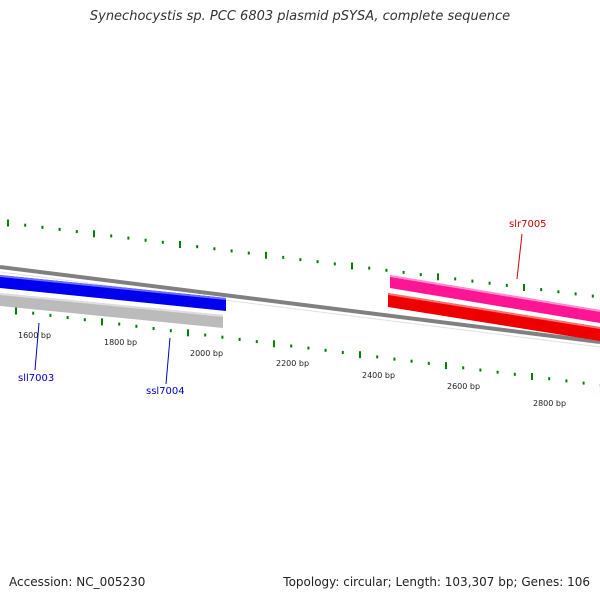 This screenshot has width=600, height=600. What do you see at coordinates (300, 309) in the screenshot?
I see `backbone-line-lower` at bounding box center [300, 309].